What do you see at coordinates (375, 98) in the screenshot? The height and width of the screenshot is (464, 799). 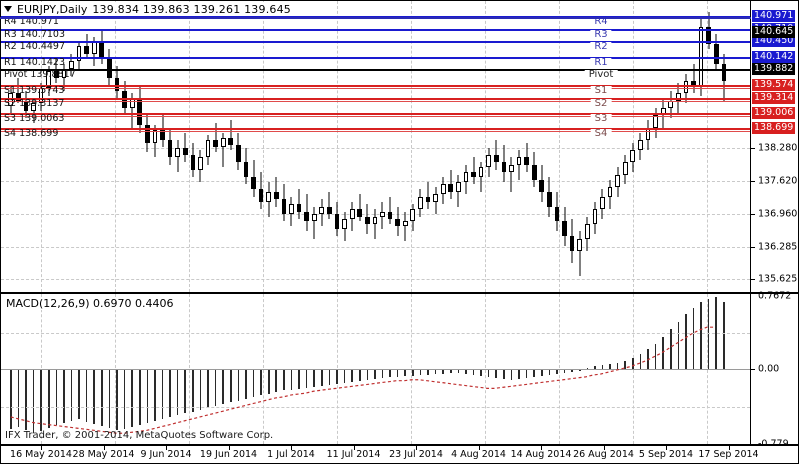 I see `pivot-line-s2` at bounding box center [375, 98].